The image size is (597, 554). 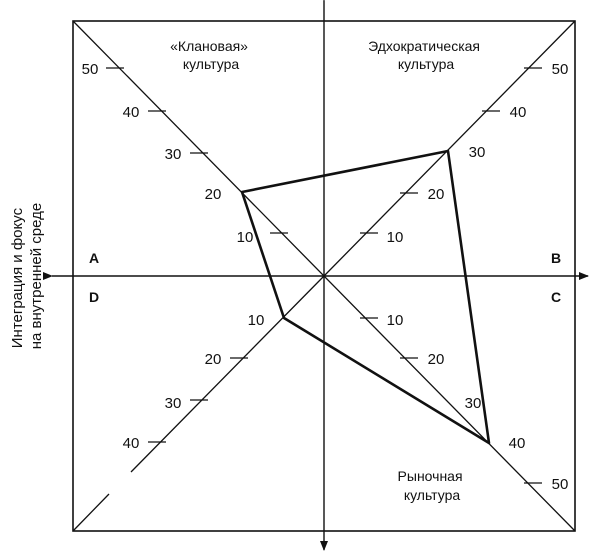 I want to click on diagonal-hierarchy-inner, so click(x=227, y=374).